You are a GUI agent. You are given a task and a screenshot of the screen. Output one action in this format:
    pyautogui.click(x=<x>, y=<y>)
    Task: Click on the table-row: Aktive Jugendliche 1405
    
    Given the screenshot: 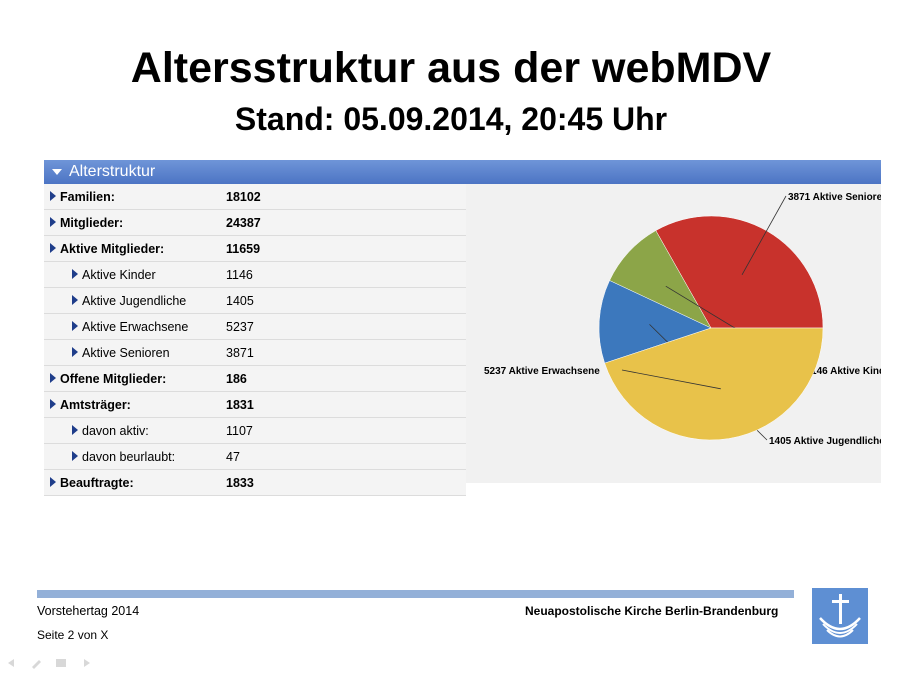 What is the action you would take?
    pyautogui.click(x=255, y=301)
    